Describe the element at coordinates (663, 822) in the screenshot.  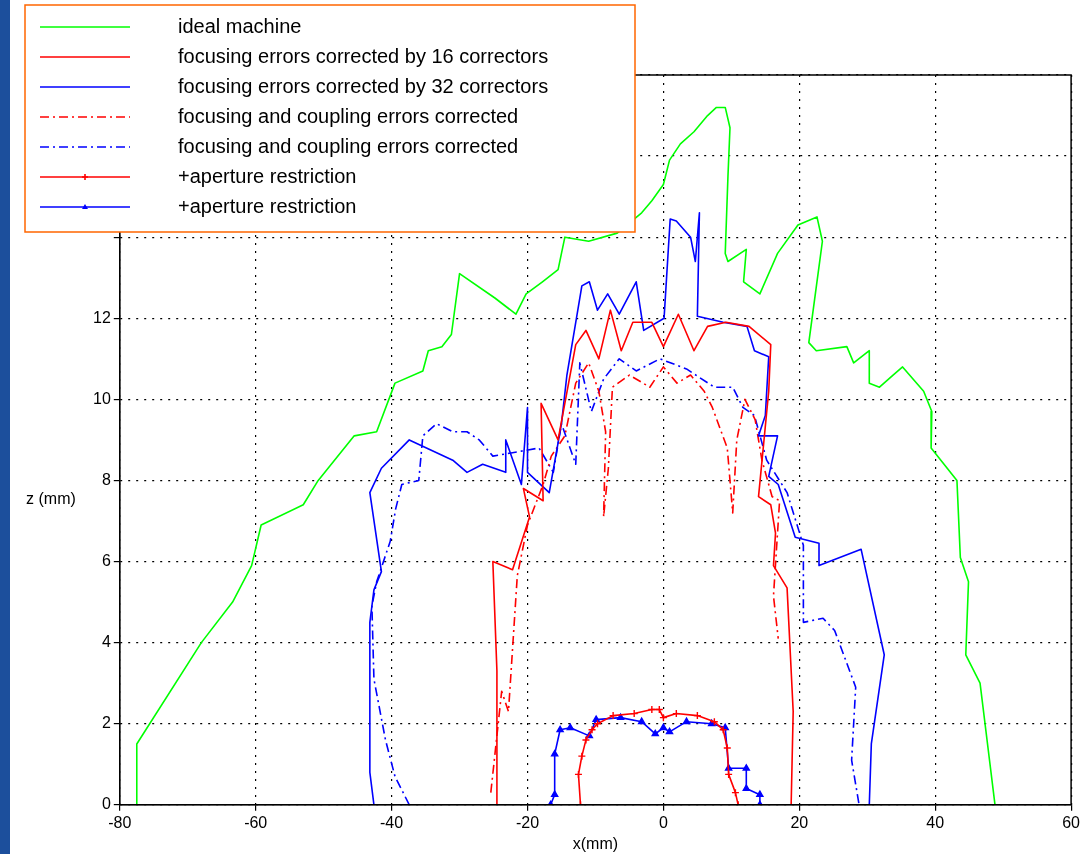
I see `x-tick-label: 0` at that location.